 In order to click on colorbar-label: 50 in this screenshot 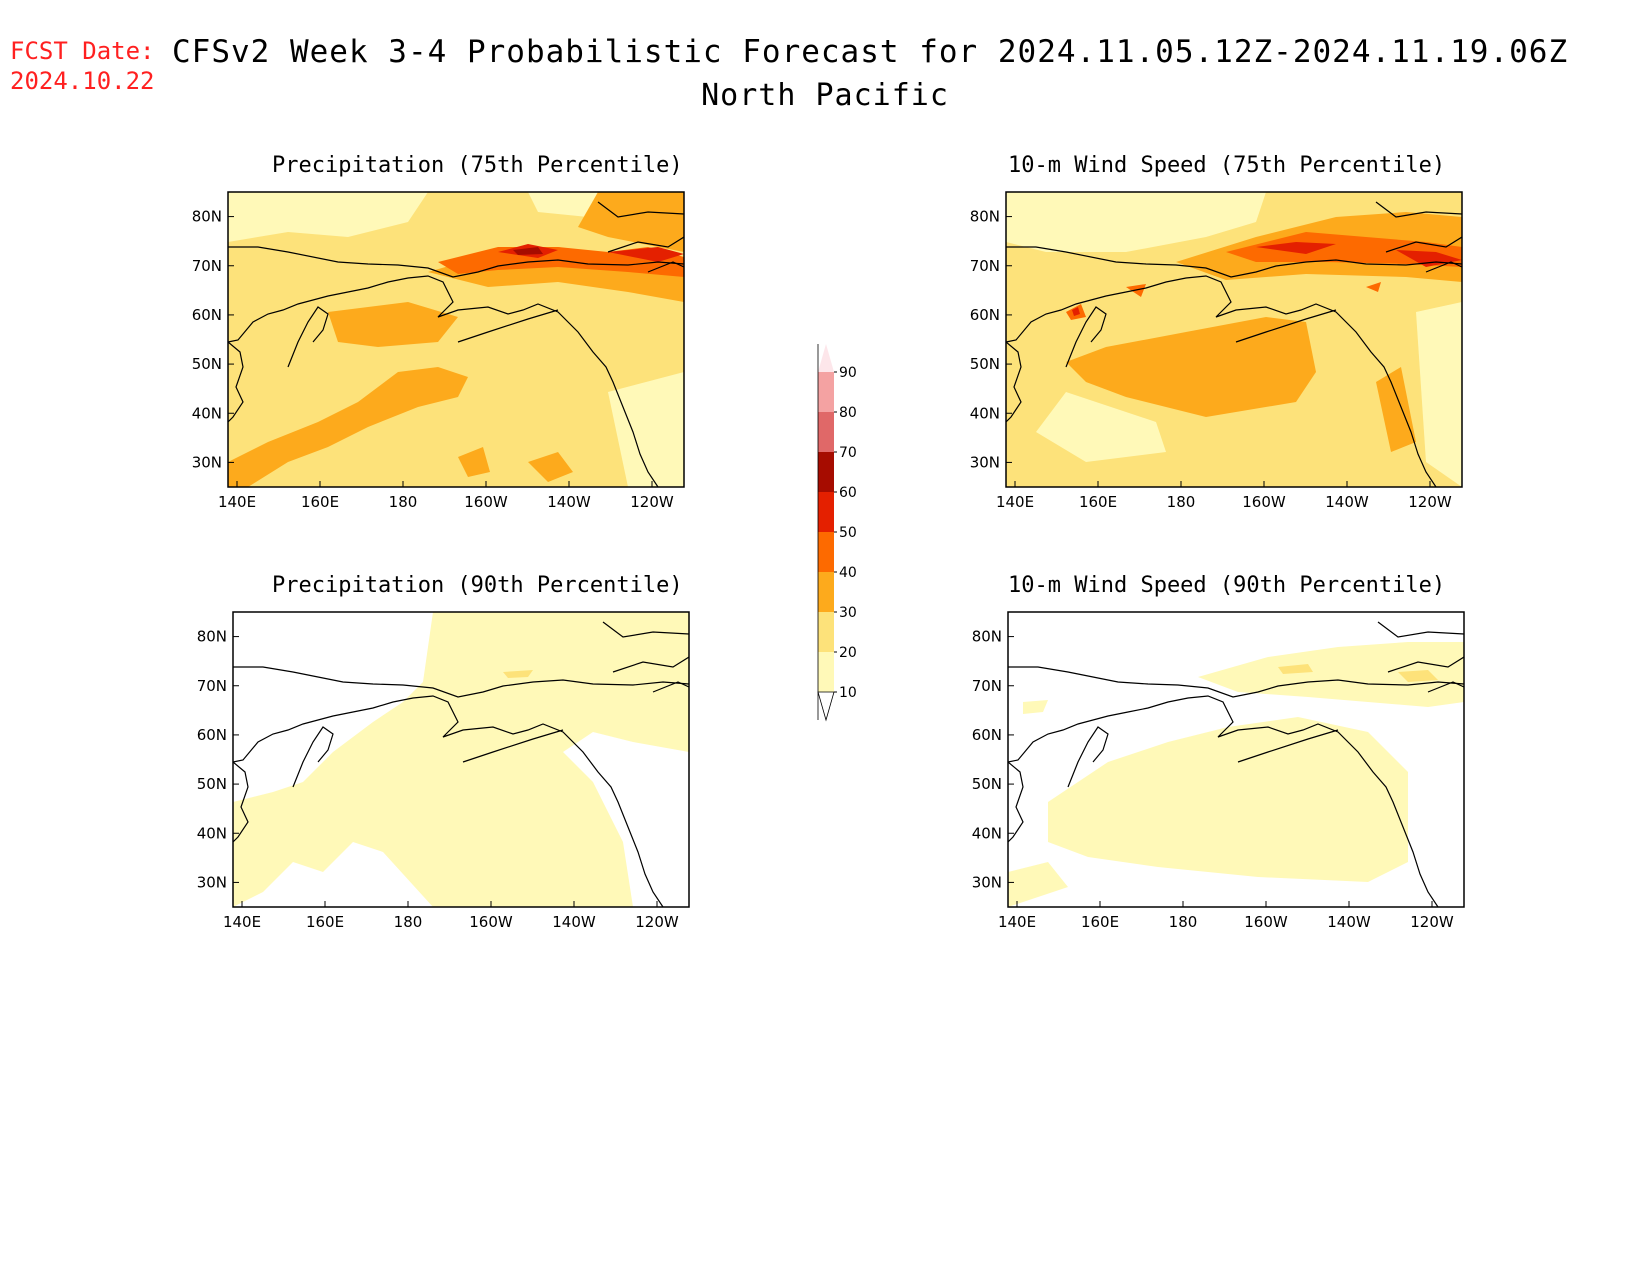, I will do `click(848, 533)`.